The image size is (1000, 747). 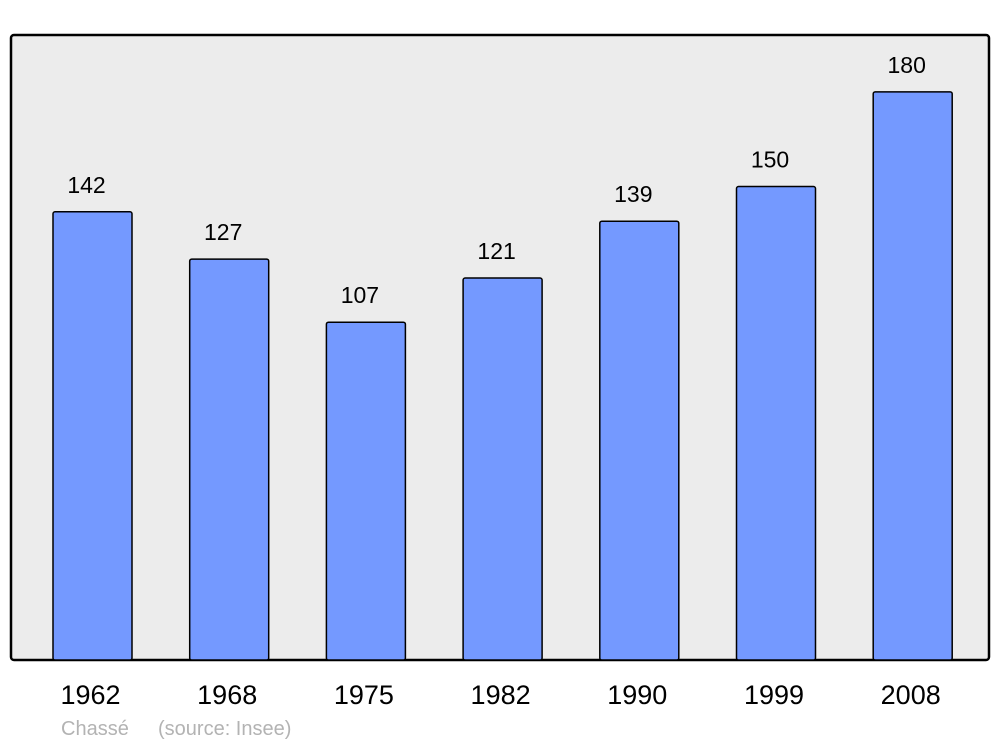 What do you see at coordinates (501, 695) in the screenshot?
I see `x-tick-label-1982: 1982` at bounding box center [501, 695].